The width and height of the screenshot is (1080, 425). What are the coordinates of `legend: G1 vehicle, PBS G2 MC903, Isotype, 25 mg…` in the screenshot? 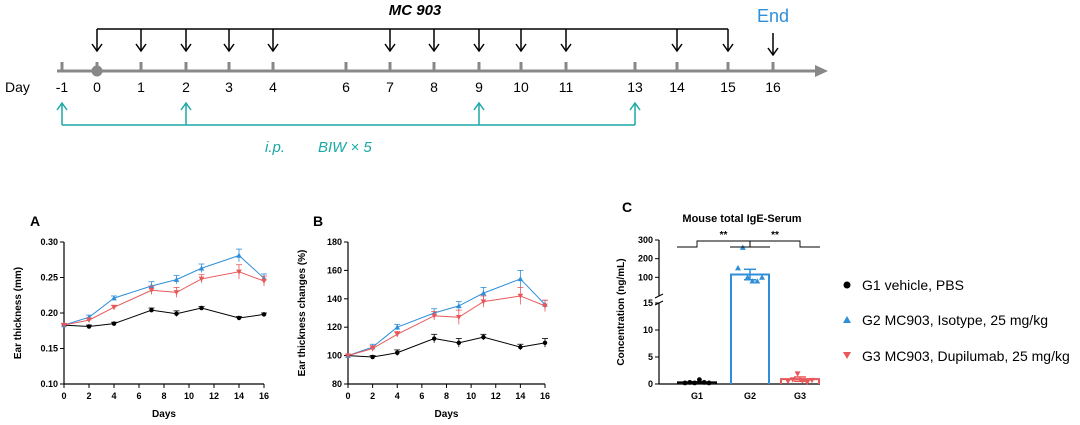 It's located at (956, 320).